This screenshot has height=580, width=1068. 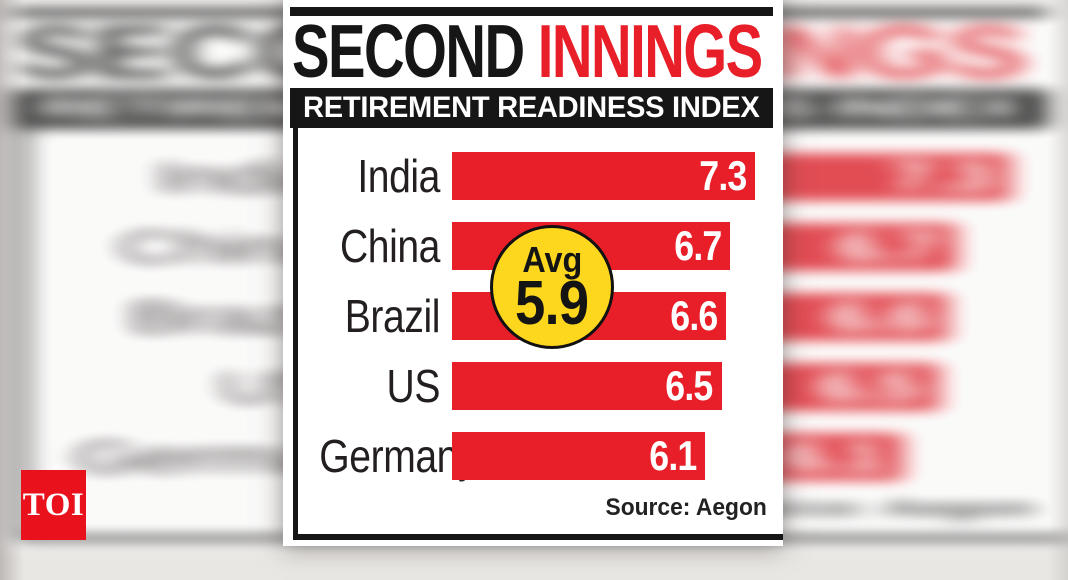 I want to click on bar-value: 6.7, so click(x=698, y=245).